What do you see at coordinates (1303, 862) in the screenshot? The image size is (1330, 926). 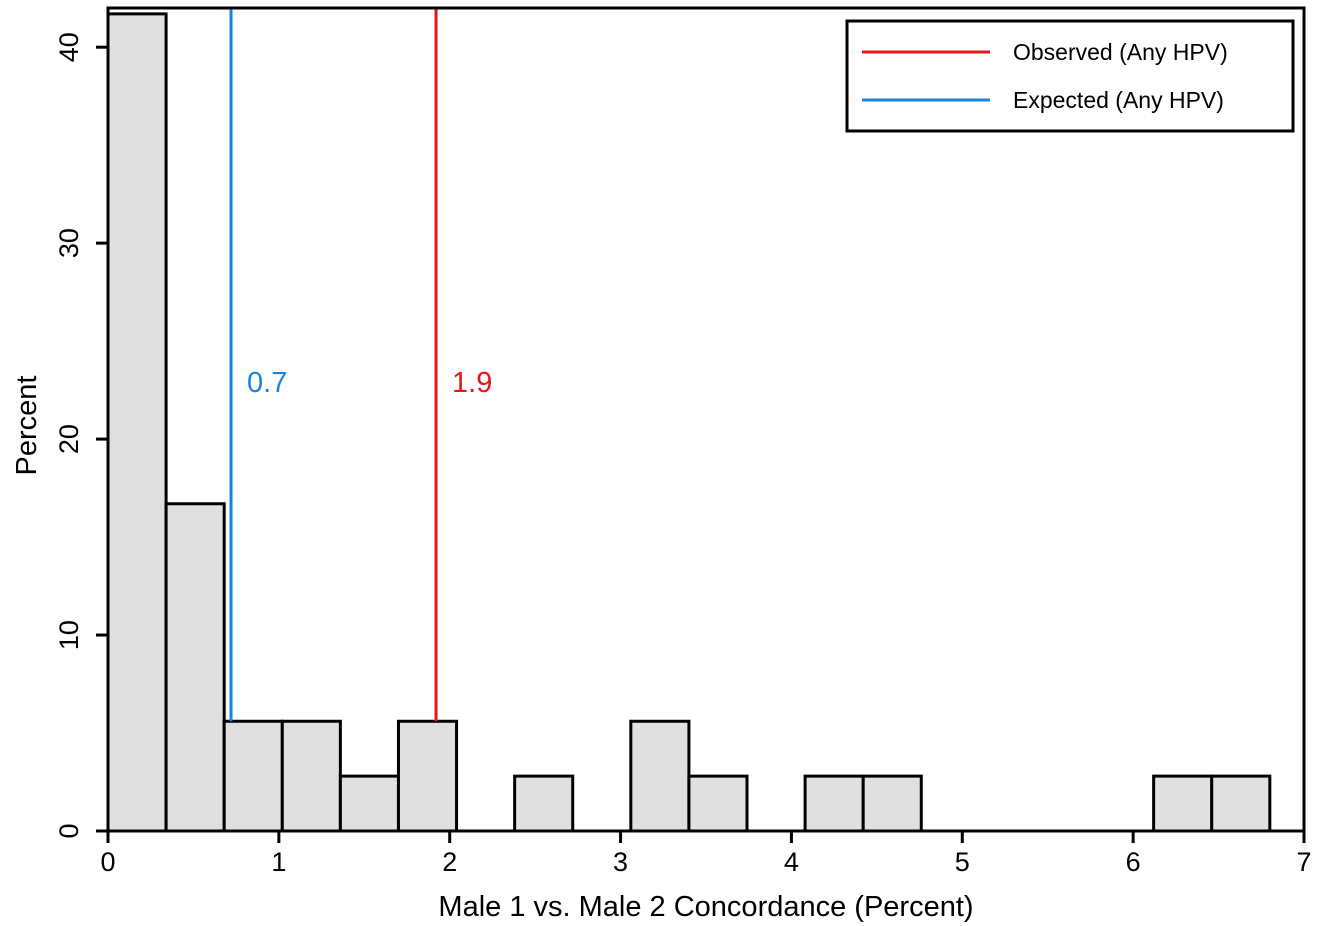 I see `x-tick-label-7: 7` at bounding box center [1303, 862].